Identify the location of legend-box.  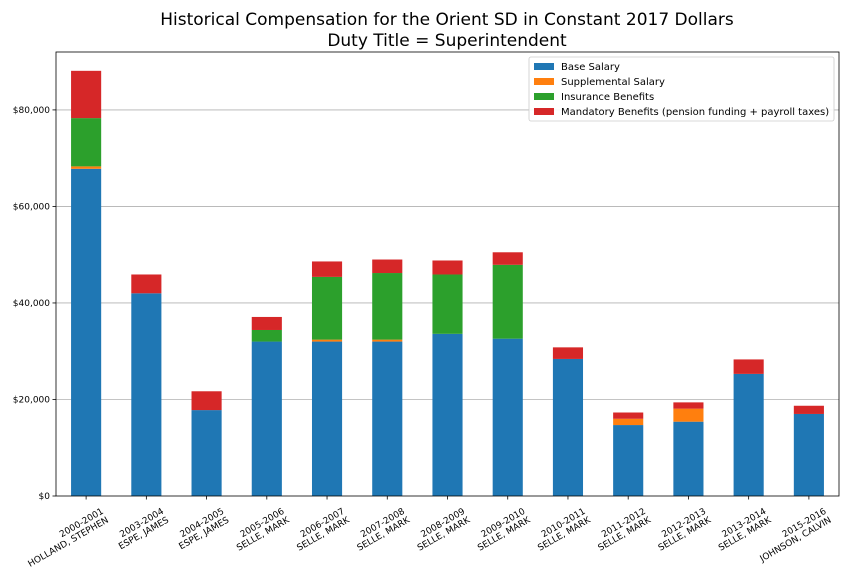
(681, 89).